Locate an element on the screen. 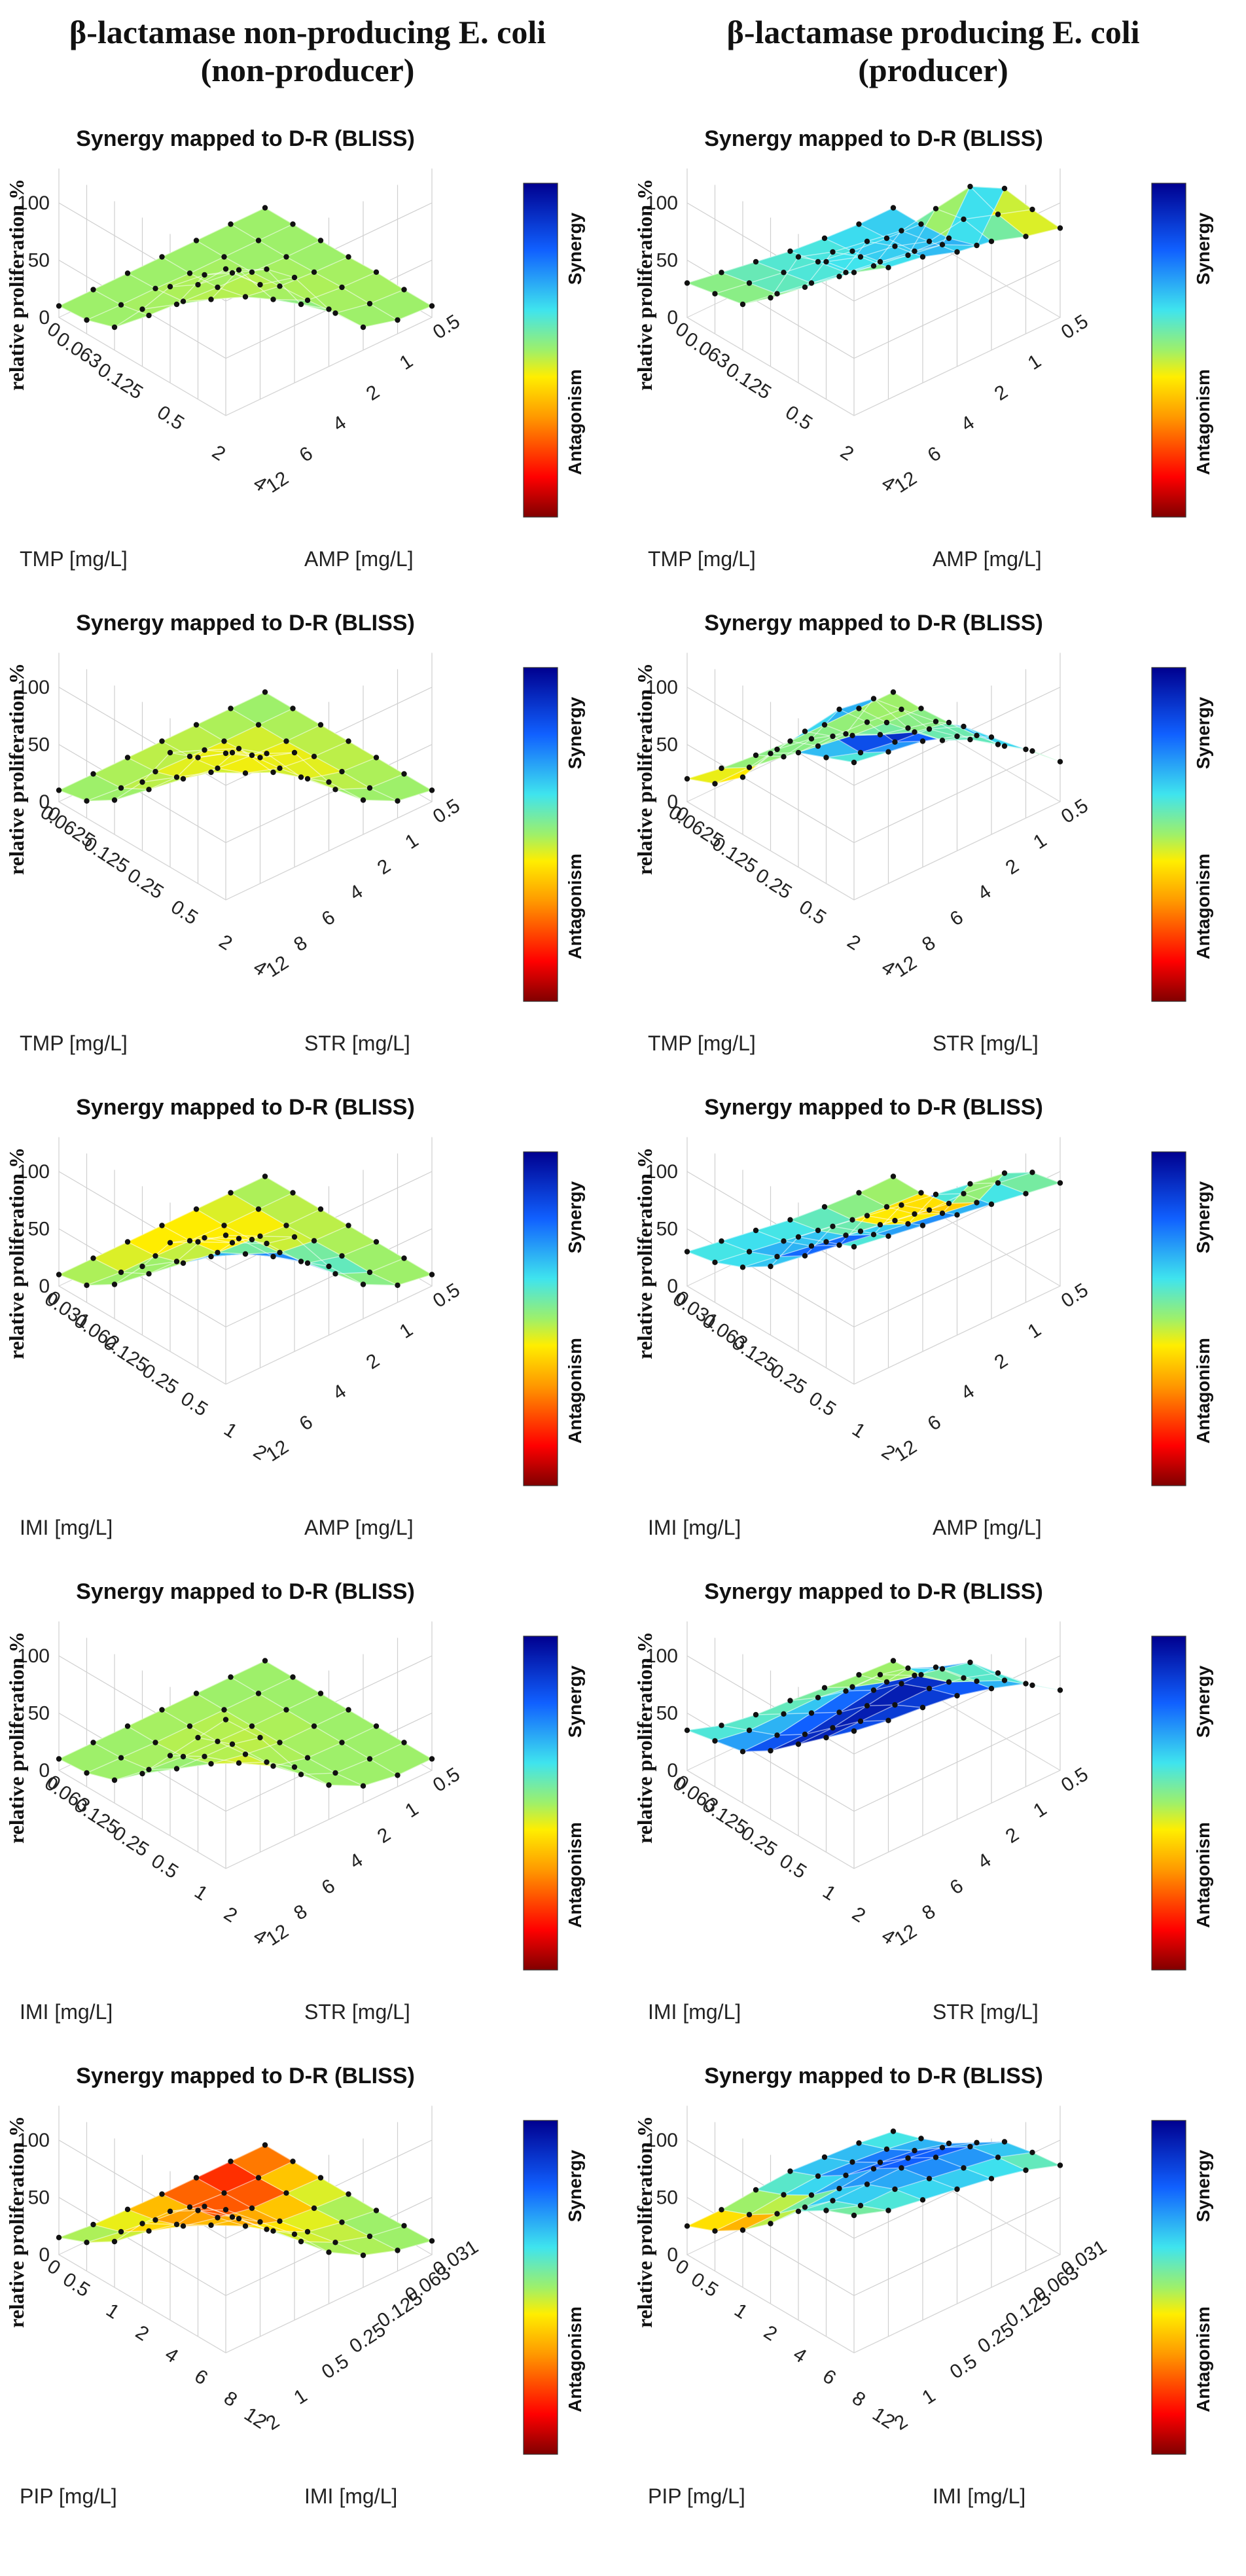  right-axis-tick: 12 is located at coordinates (277, 967).